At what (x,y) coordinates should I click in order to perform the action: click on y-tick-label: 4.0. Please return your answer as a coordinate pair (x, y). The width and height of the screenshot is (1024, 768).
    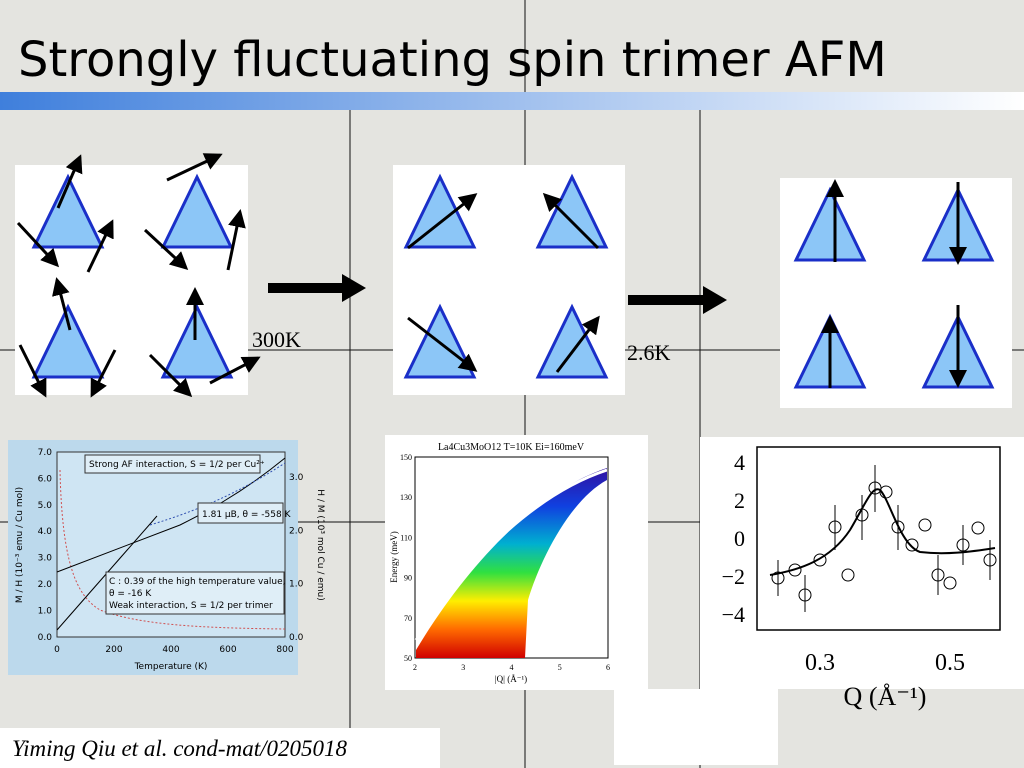
    Looking at the image, I should click on (45, 532).